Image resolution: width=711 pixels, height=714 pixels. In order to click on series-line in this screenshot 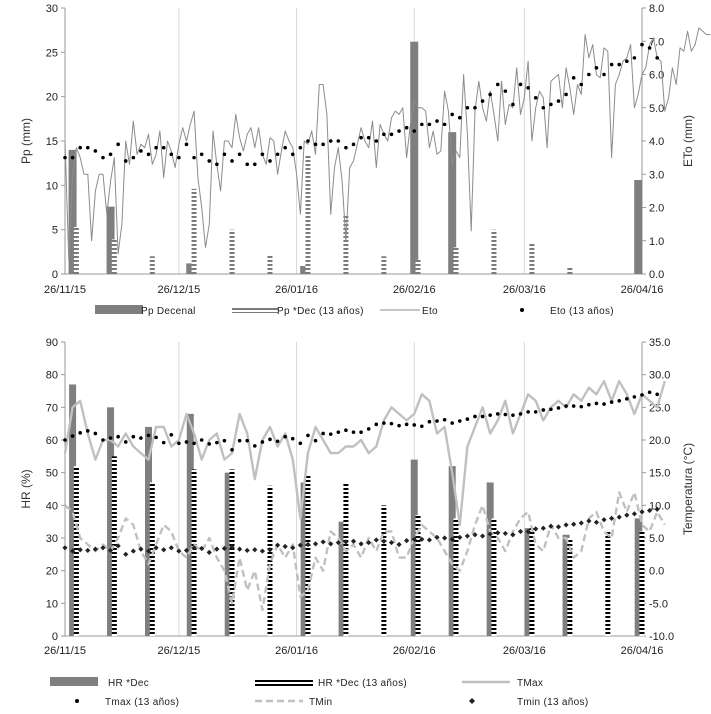, I will do `click(365, 551)`.